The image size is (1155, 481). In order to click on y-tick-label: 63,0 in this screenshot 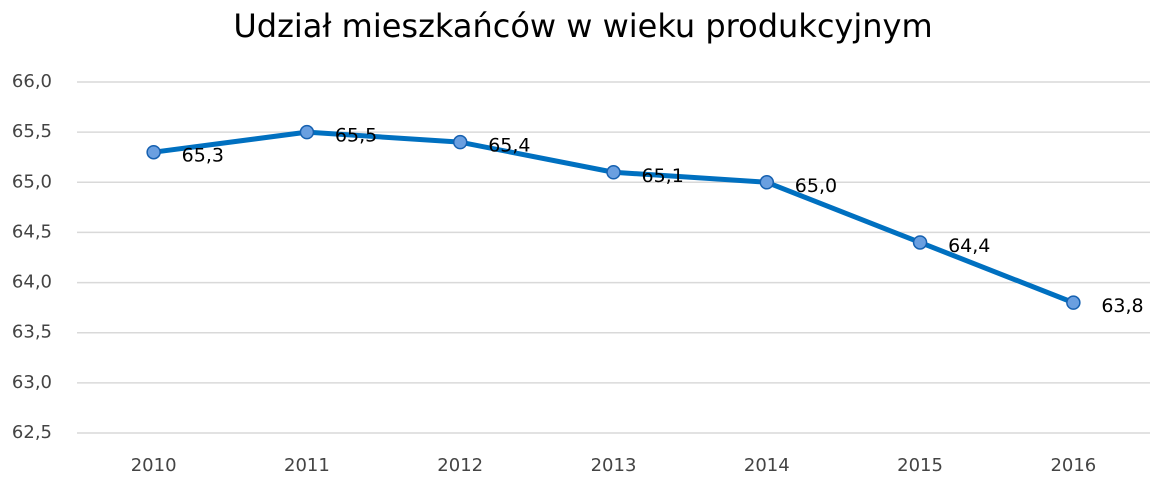, I will do `click(32, 382)`.